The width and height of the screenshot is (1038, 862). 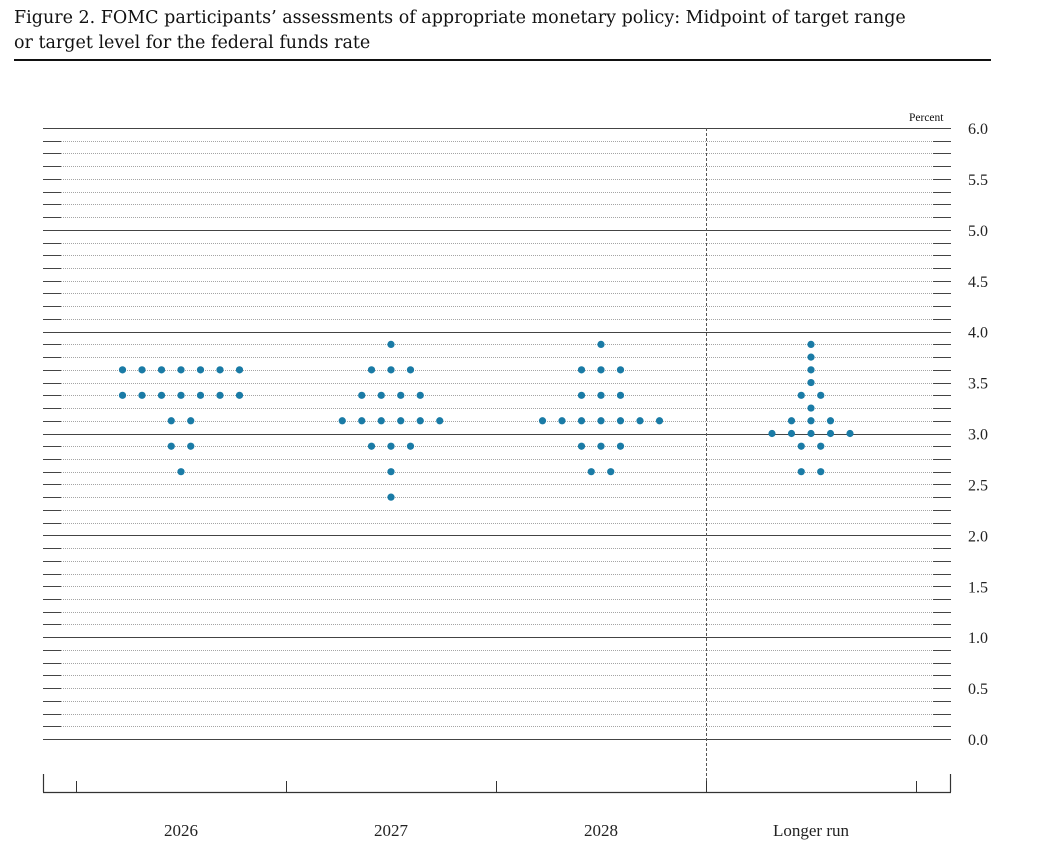 I want to click on y-tick-label: 3.0, so click(x=978, y=435).